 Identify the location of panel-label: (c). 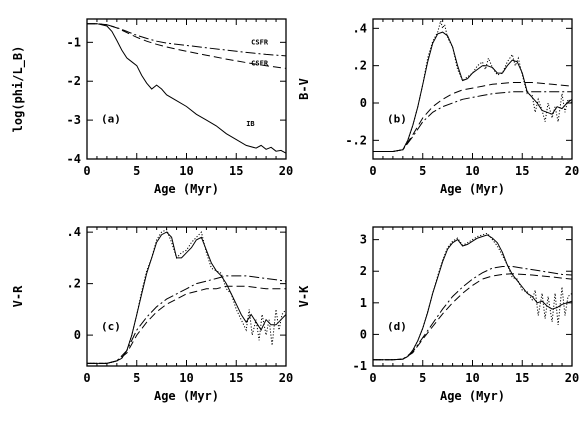
(111, 326).